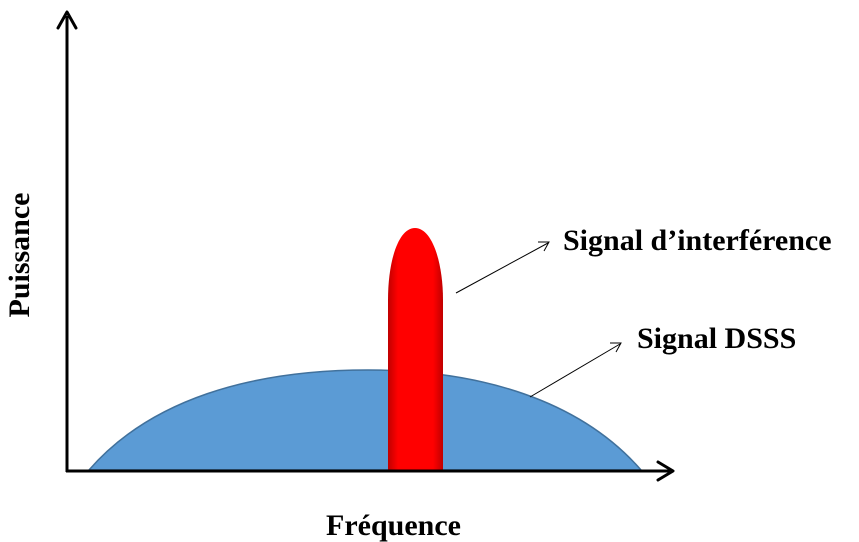 The height and width of the screenshot is (542, 859). I want to click on interference-pointer-arrow, so click(502, 267).